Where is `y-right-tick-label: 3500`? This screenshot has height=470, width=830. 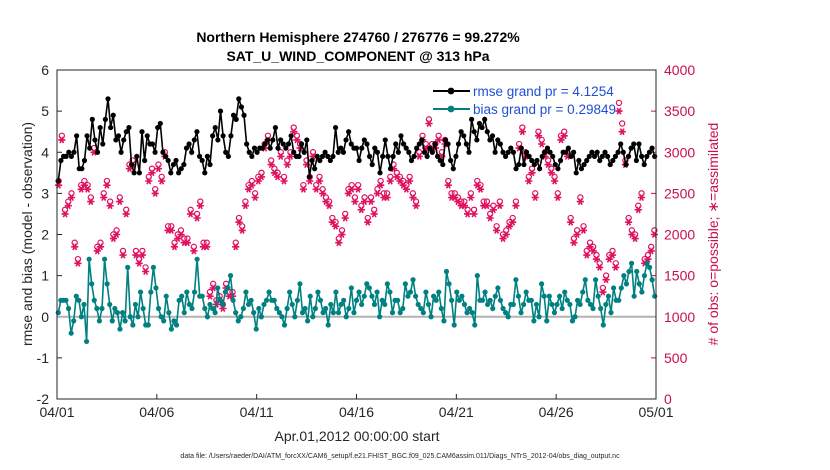
y-right-tick-label: 3500 is located at coordinates (679, 111).